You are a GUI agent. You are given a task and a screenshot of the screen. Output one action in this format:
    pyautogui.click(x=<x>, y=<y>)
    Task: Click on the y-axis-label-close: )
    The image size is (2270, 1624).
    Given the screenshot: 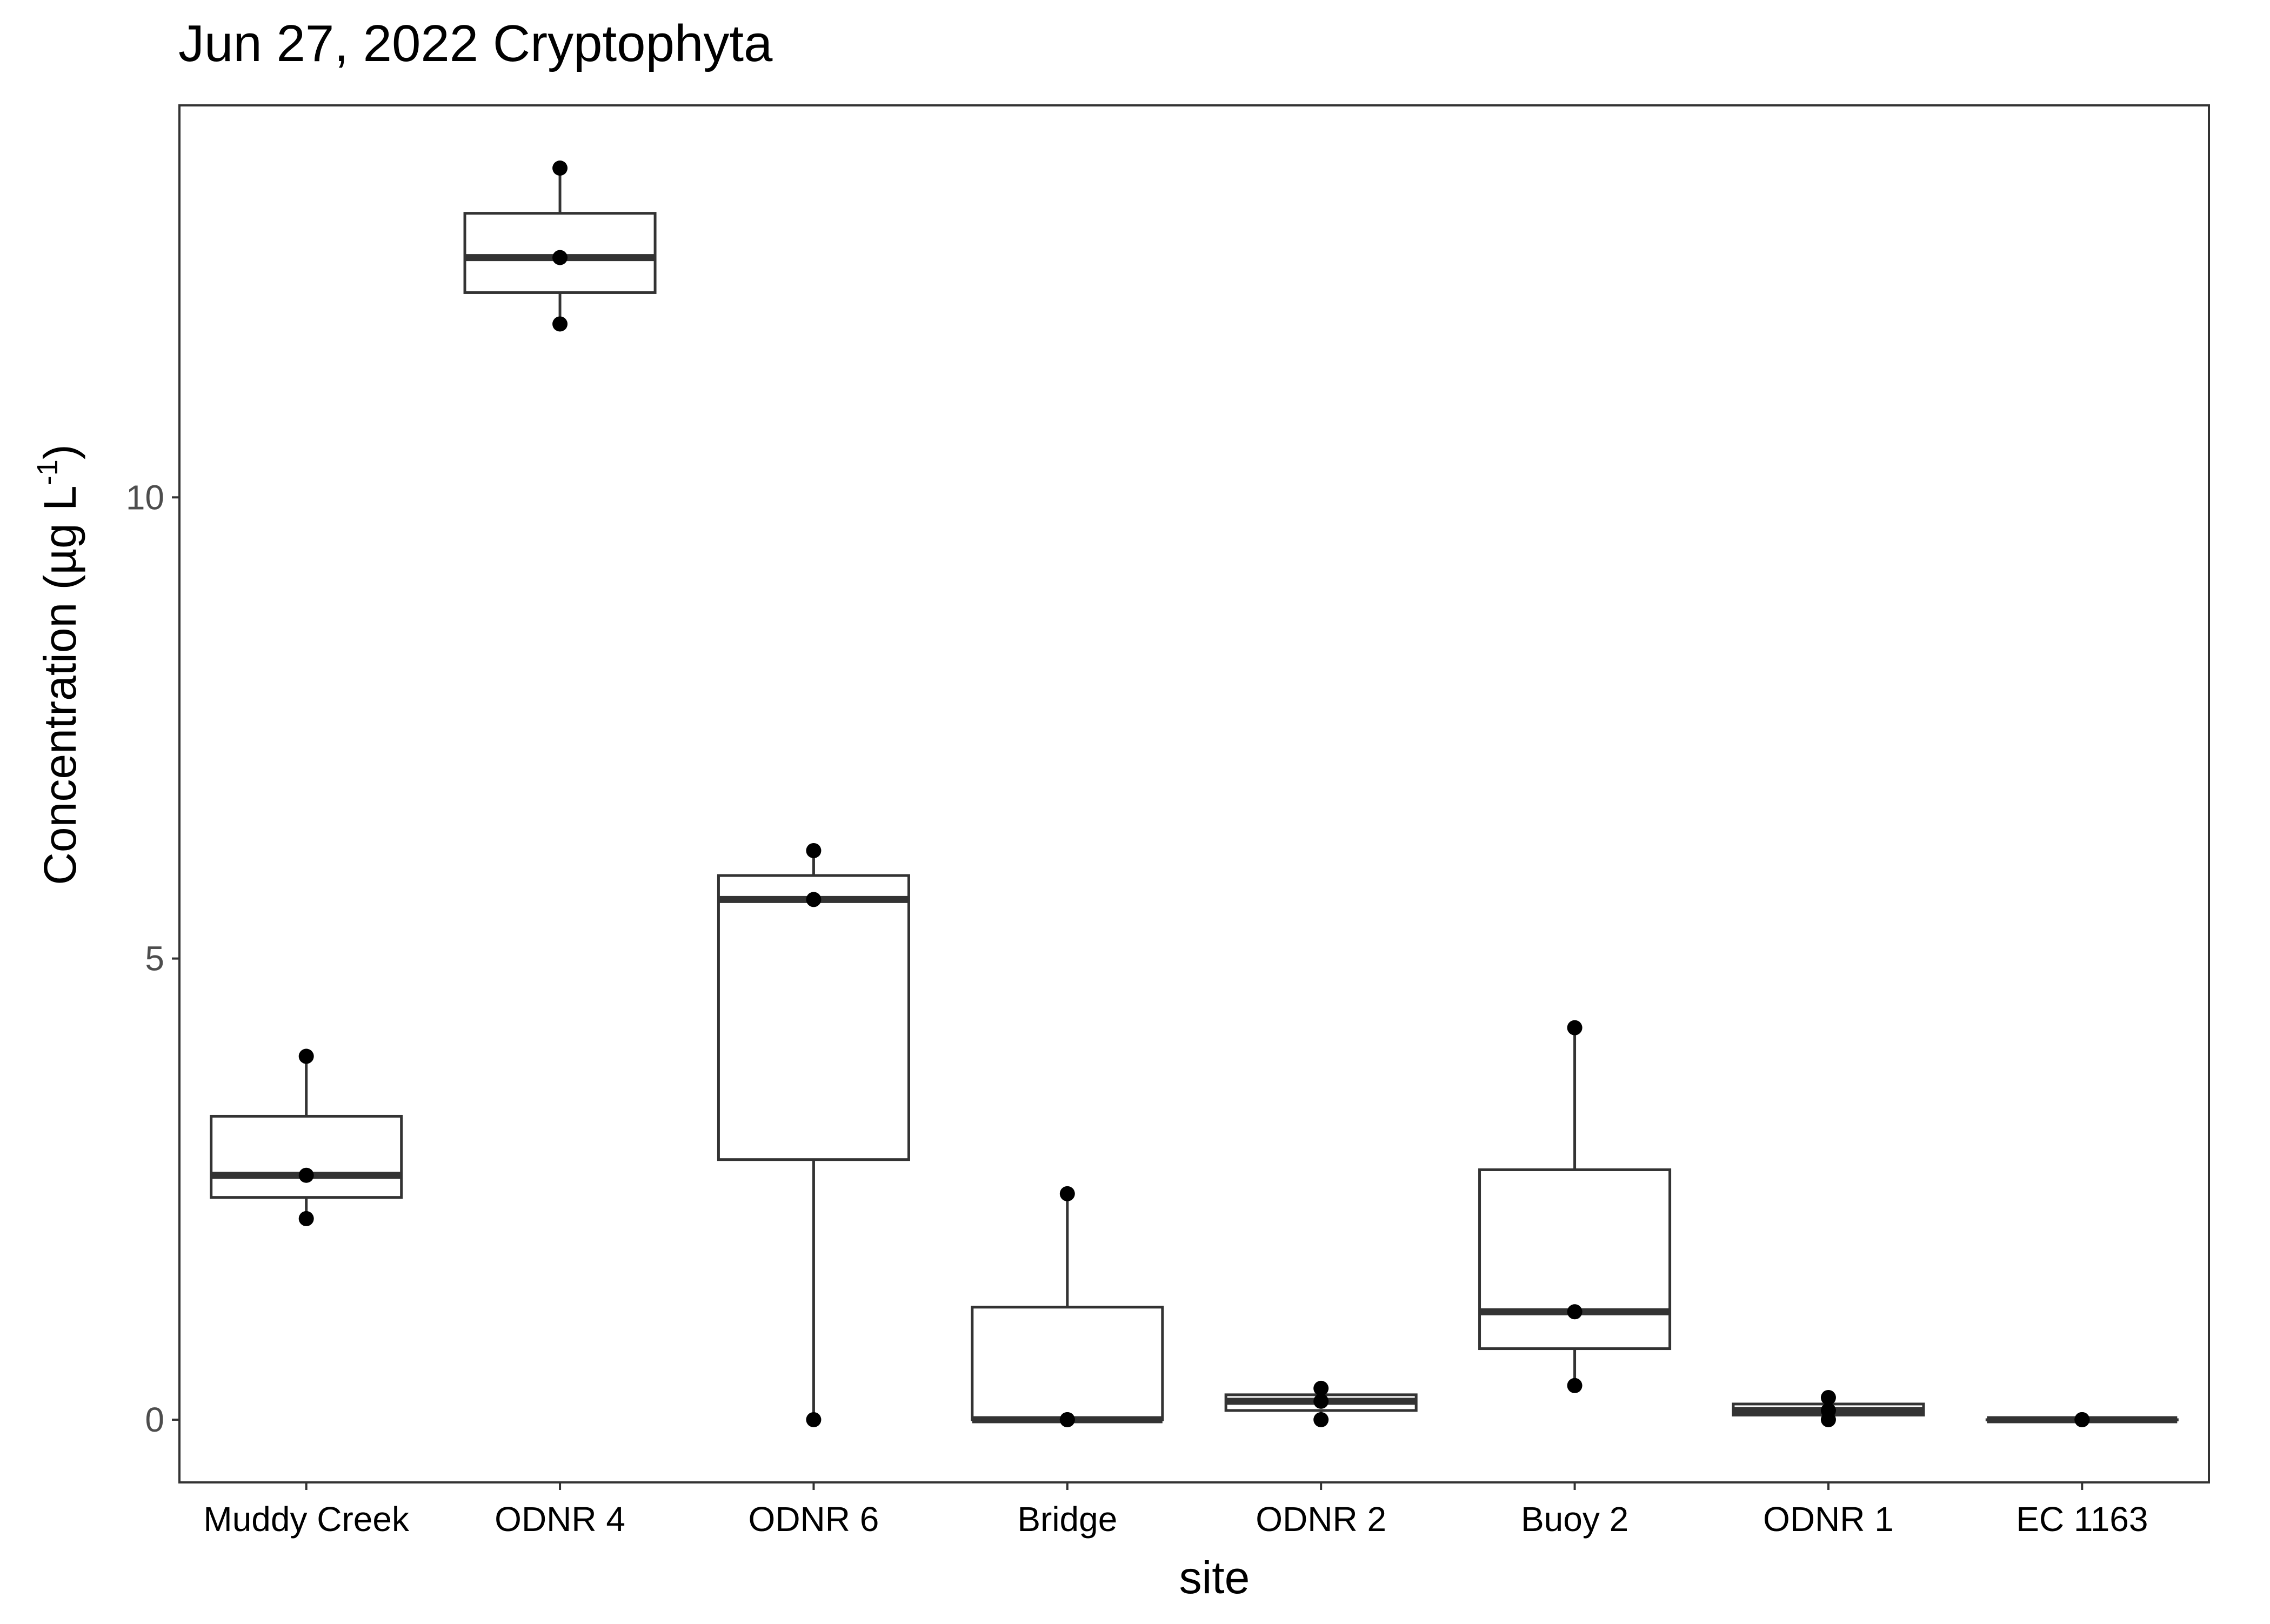 What is the action you would take?
    pyautogui.click(x=60, y=452)
    